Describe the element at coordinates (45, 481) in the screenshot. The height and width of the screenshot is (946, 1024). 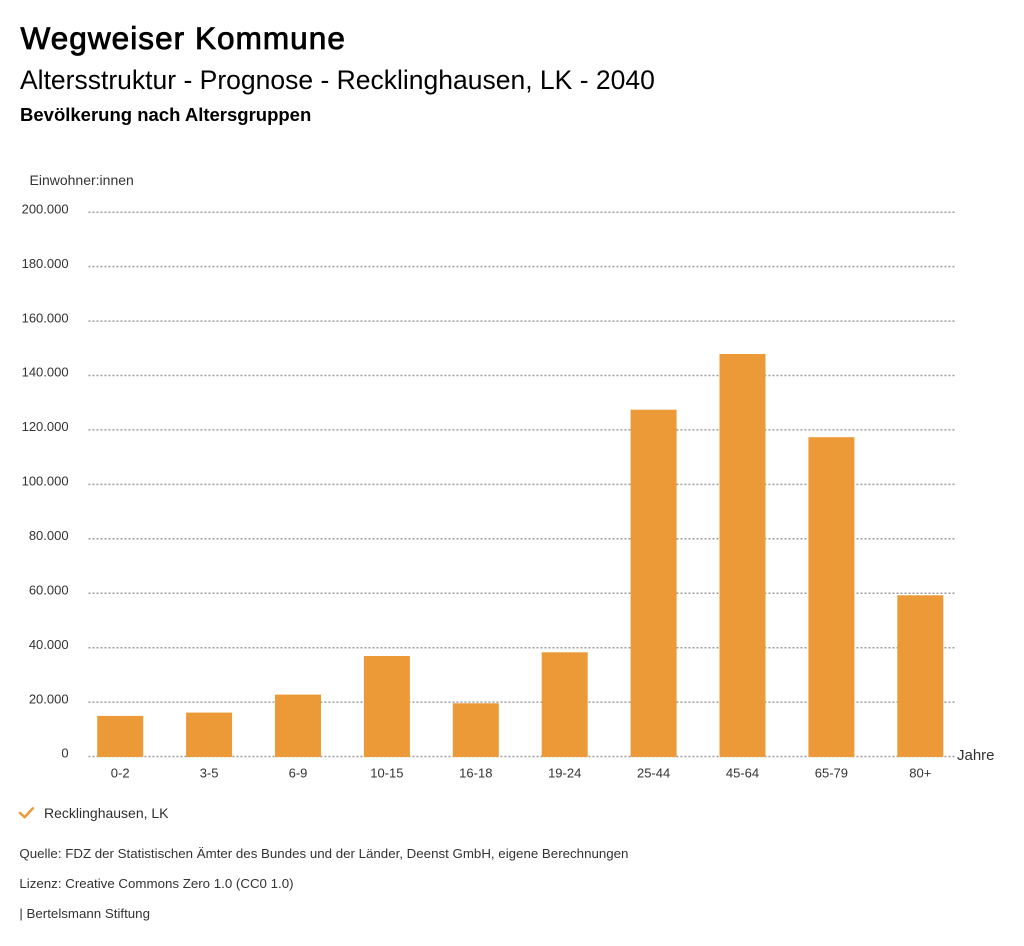
I see `svg-text: 100.000` at that location.